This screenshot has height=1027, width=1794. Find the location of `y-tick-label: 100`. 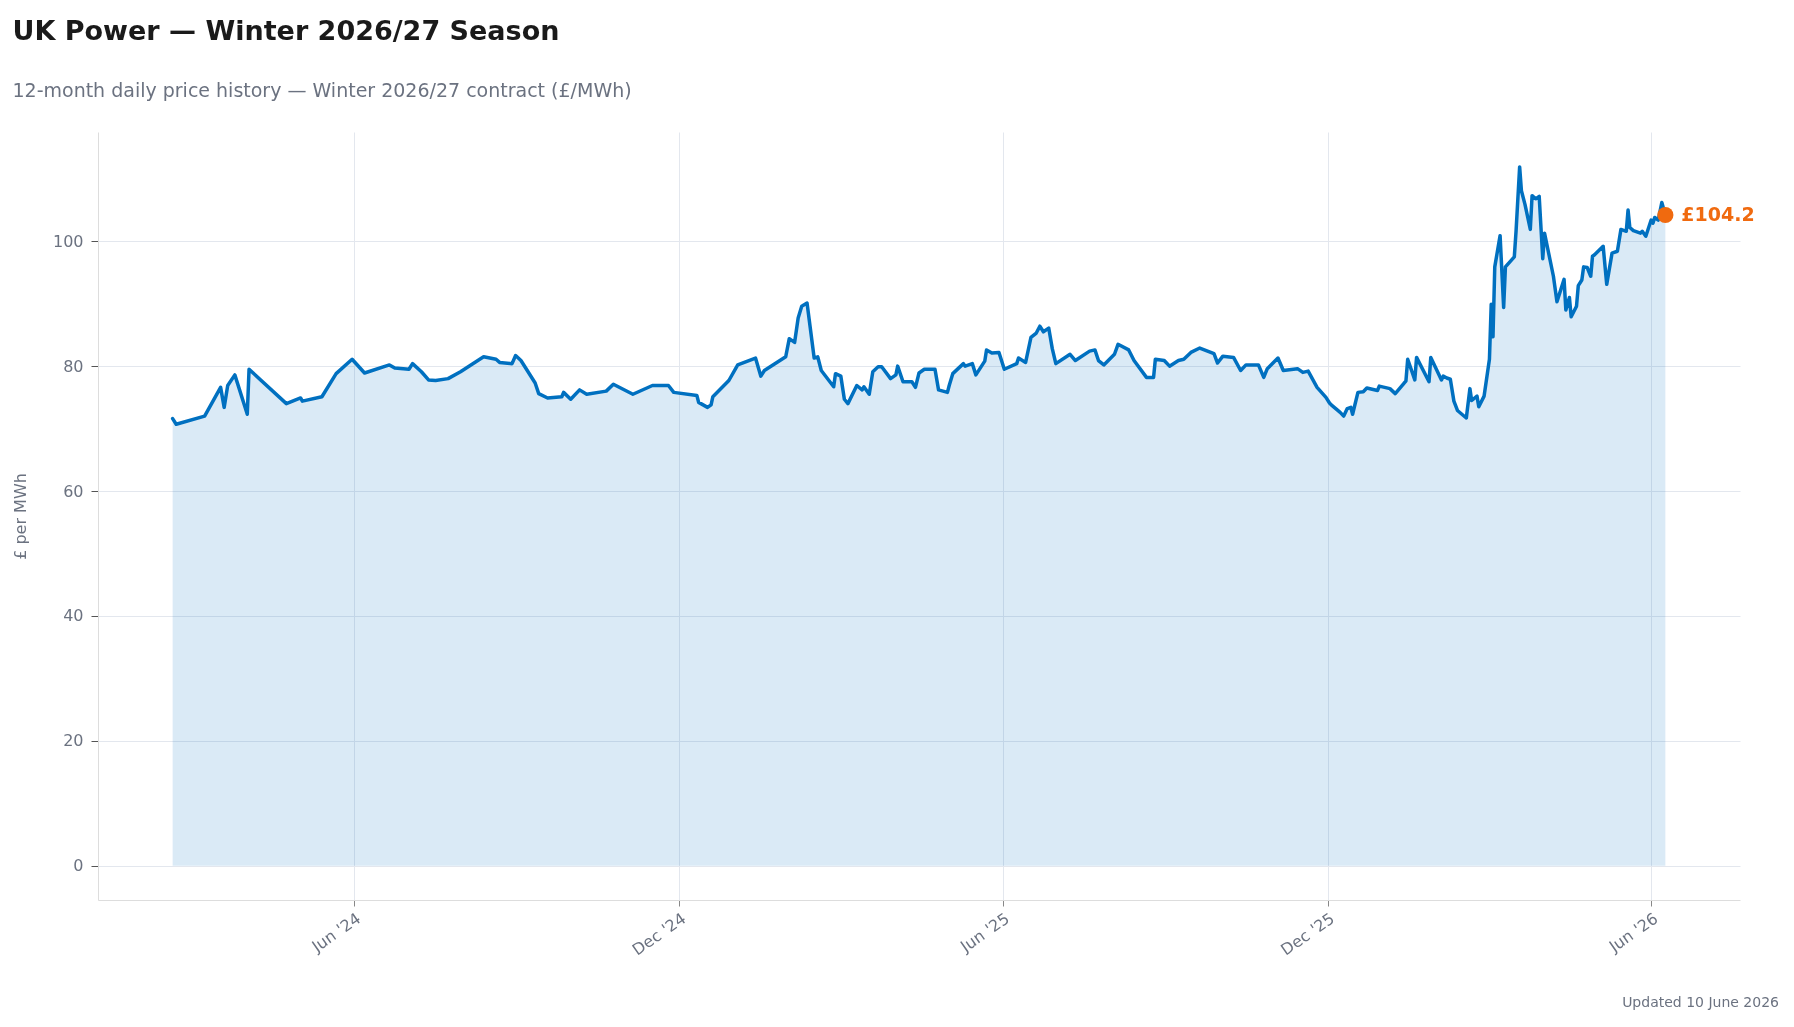

y-tick-label: 100 is located at coordinates (68, 241).